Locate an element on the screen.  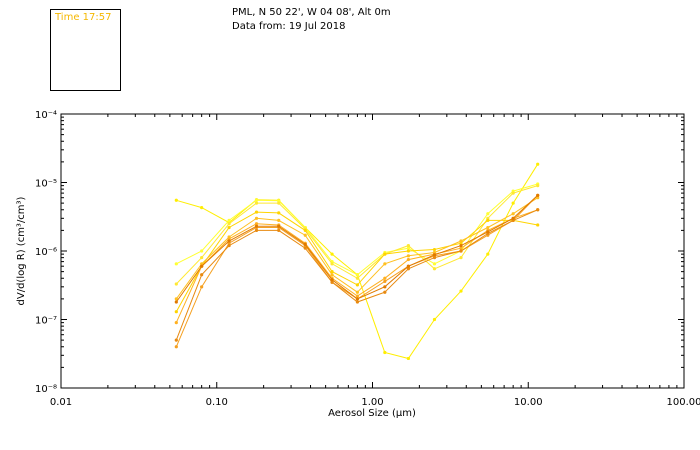
y-tick-label: 10⁻⁷ is located at coordinates (46, 321).